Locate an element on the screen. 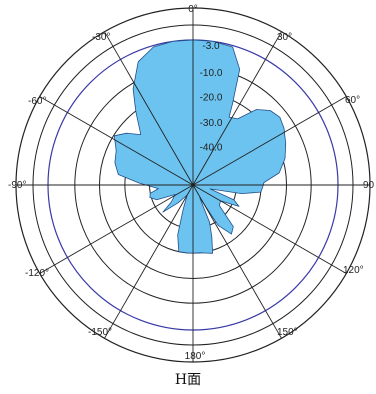  angle-label-180: 180° is located at coordinates (195, 356).